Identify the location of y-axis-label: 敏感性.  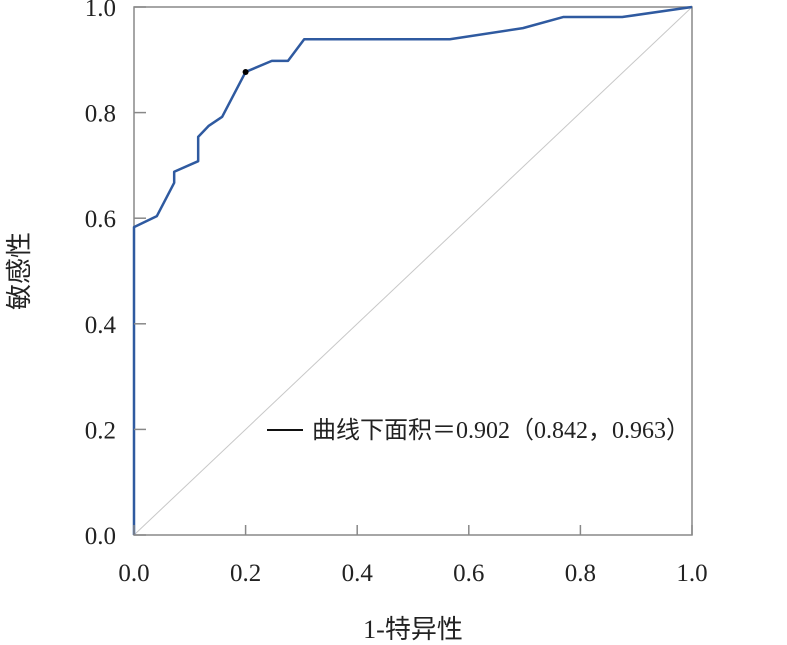
(19, 271).